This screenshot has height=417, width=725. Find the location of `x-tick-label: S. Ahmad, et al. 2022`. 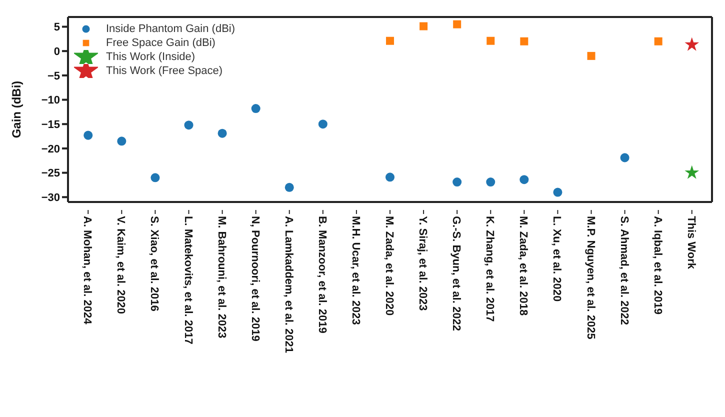

x-tick-label: S. Ahmad, et al. 2022 is located at coordinates (624, 271).